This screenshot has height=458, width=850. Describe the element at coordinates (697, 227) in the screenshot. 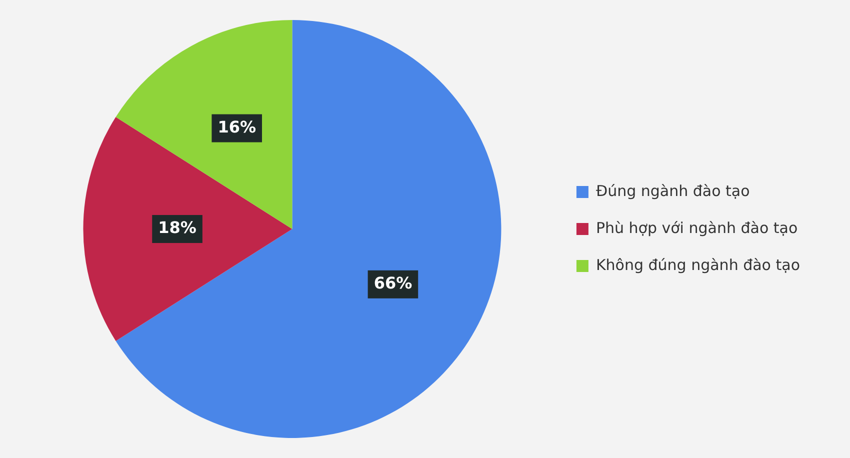

I see `legend-label: Phù hợp với ngành đào tạo` at that location.